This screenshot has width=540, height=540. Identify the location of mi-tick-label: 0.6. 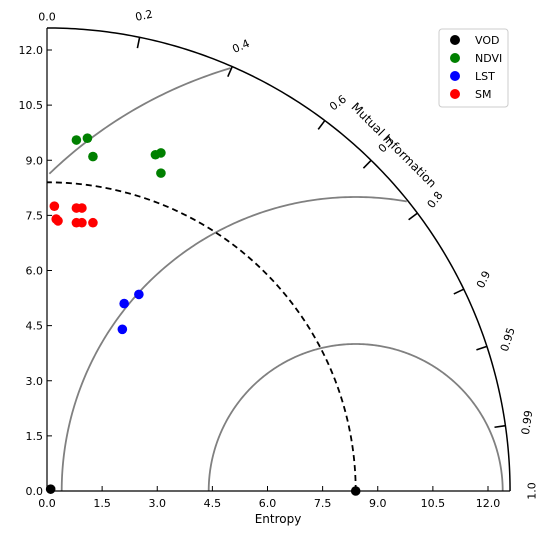
(338, 102).